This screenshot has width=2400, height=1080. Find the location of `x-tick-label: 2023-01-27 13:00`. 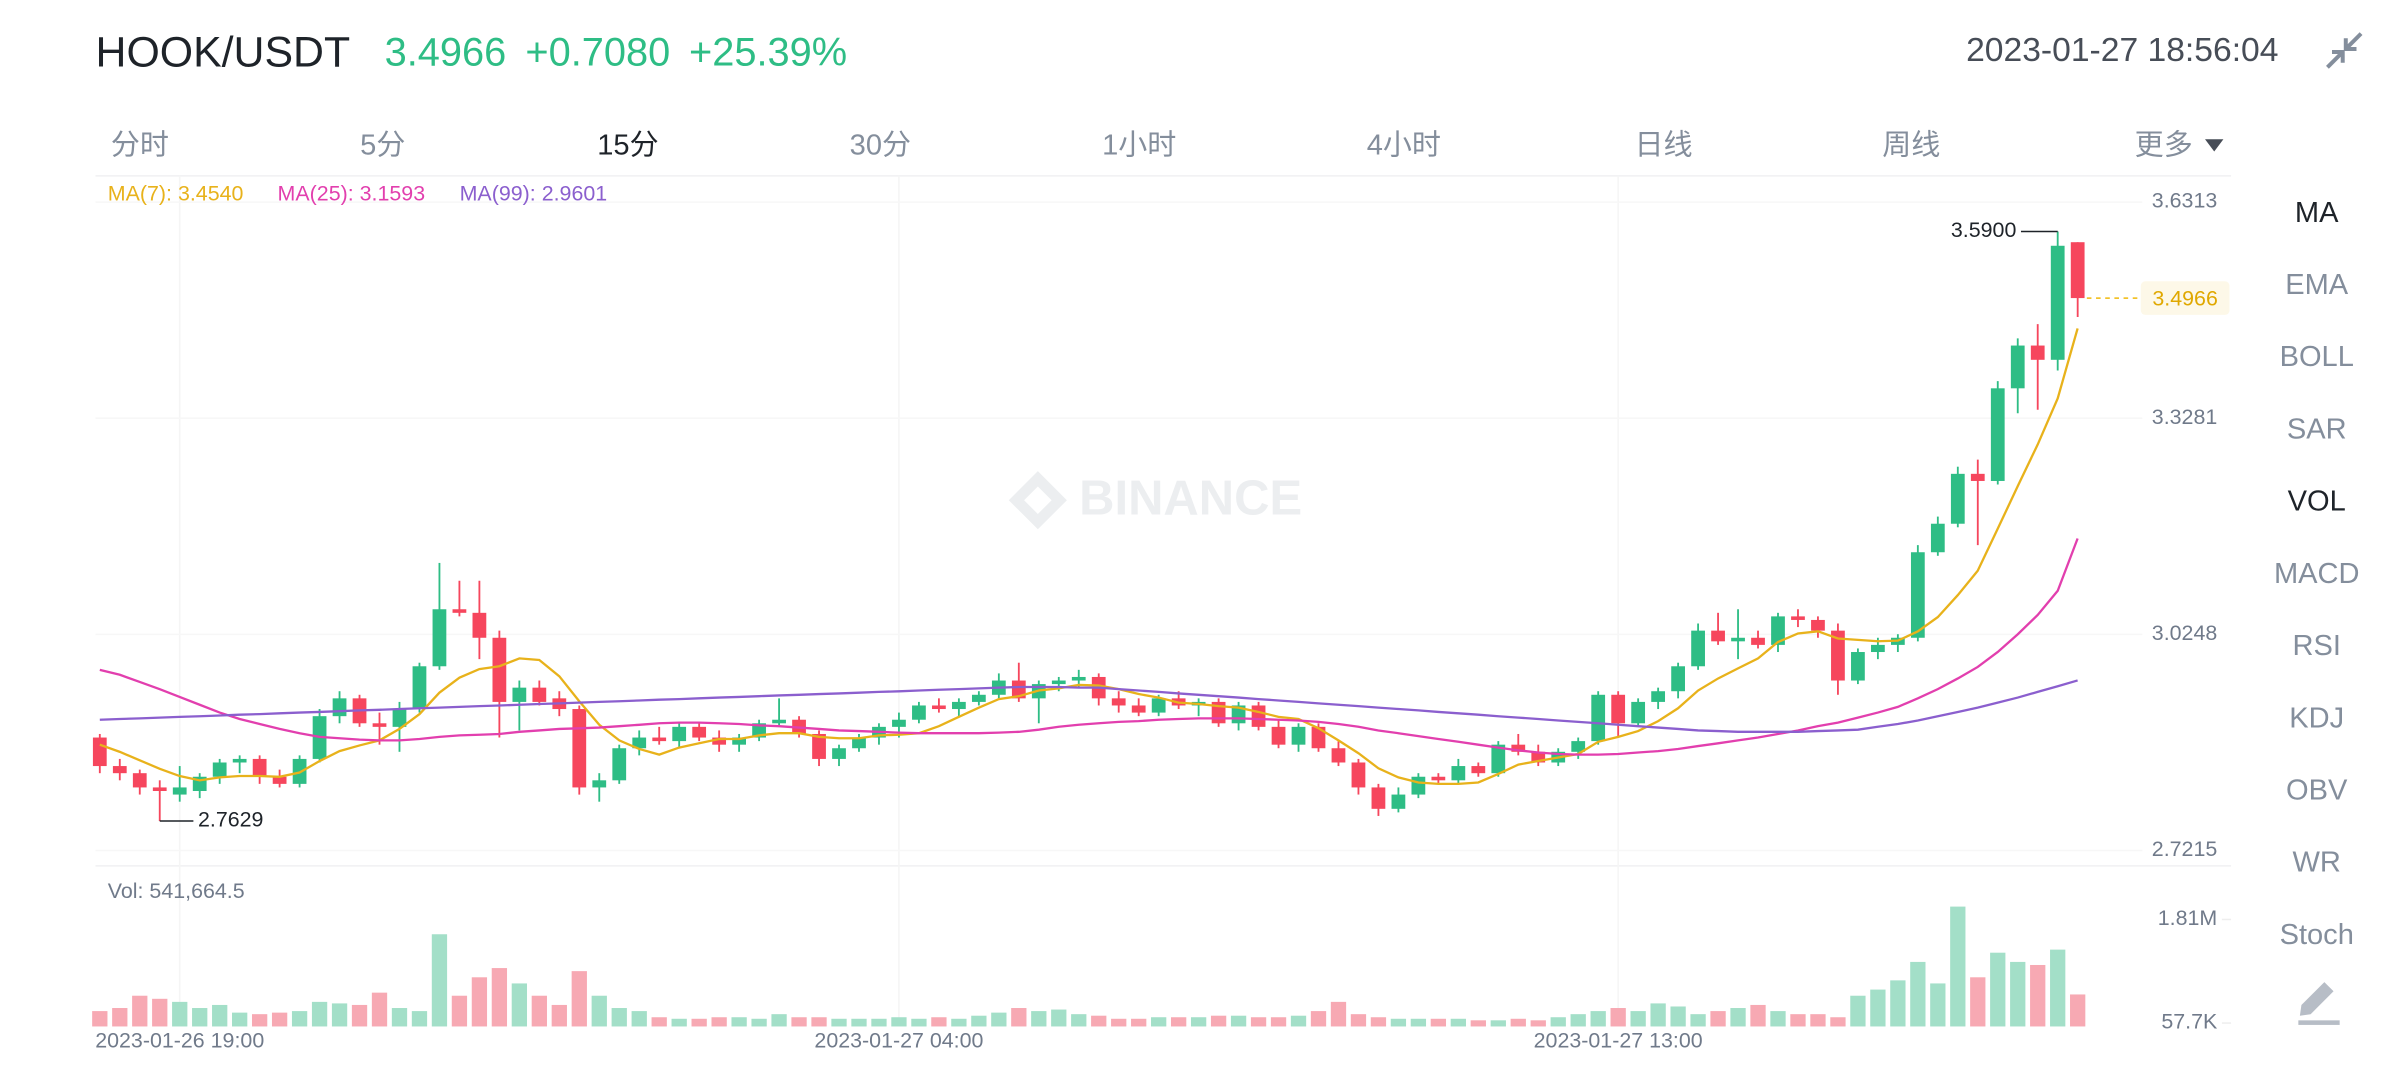

x-tick-label: 2023-01-27 13:00 is located at coordinates (1618, 1040).